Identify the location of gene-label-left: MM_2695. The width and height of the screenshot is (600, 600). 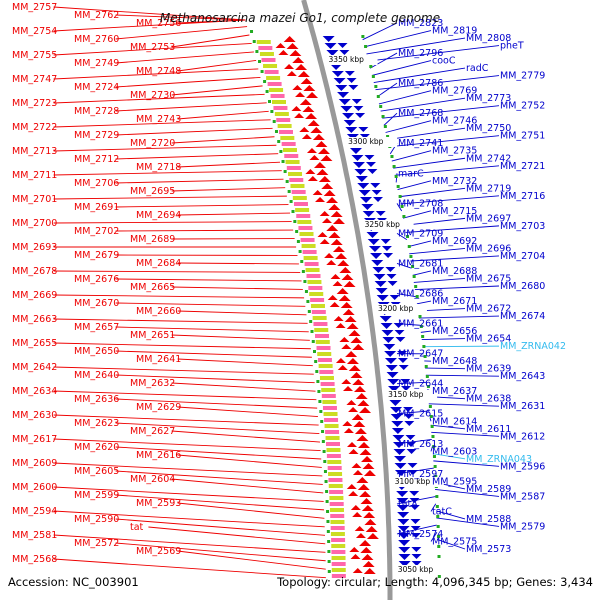
(152, 191).